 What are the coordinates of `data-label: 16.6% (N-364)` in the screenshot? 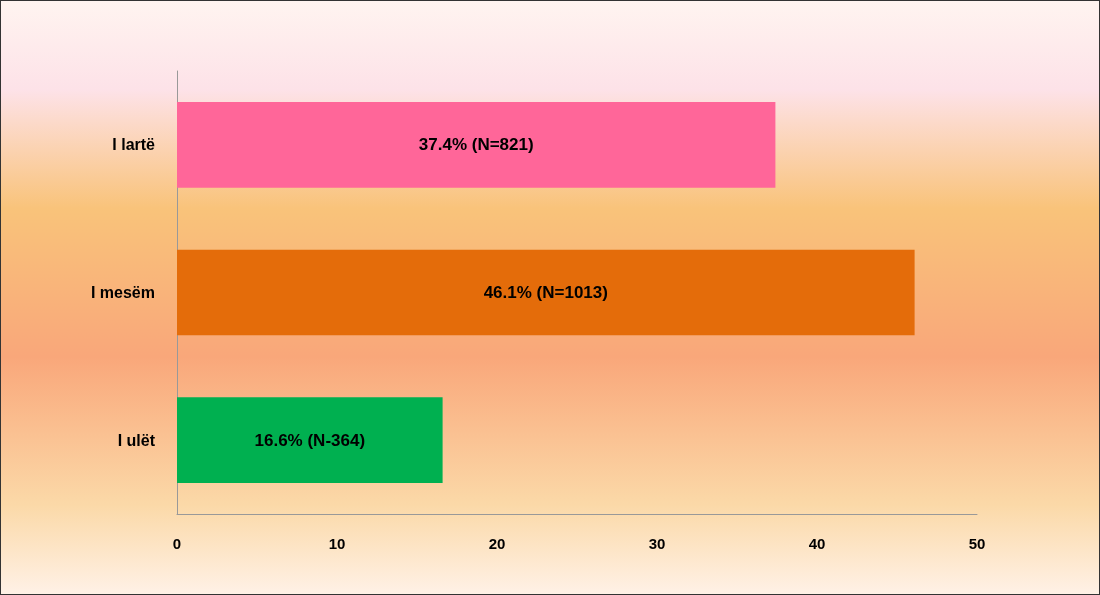 It's located at (310, 440).